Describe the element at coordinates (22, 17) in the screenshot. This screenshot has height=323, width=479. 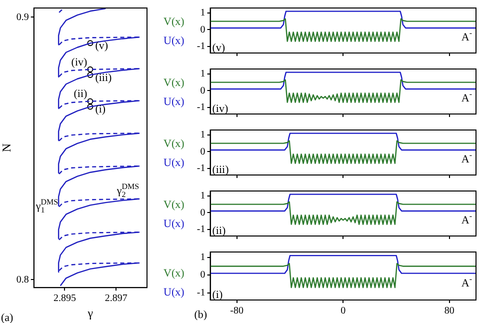
I see `y-tick-label: 0.9` at that location.